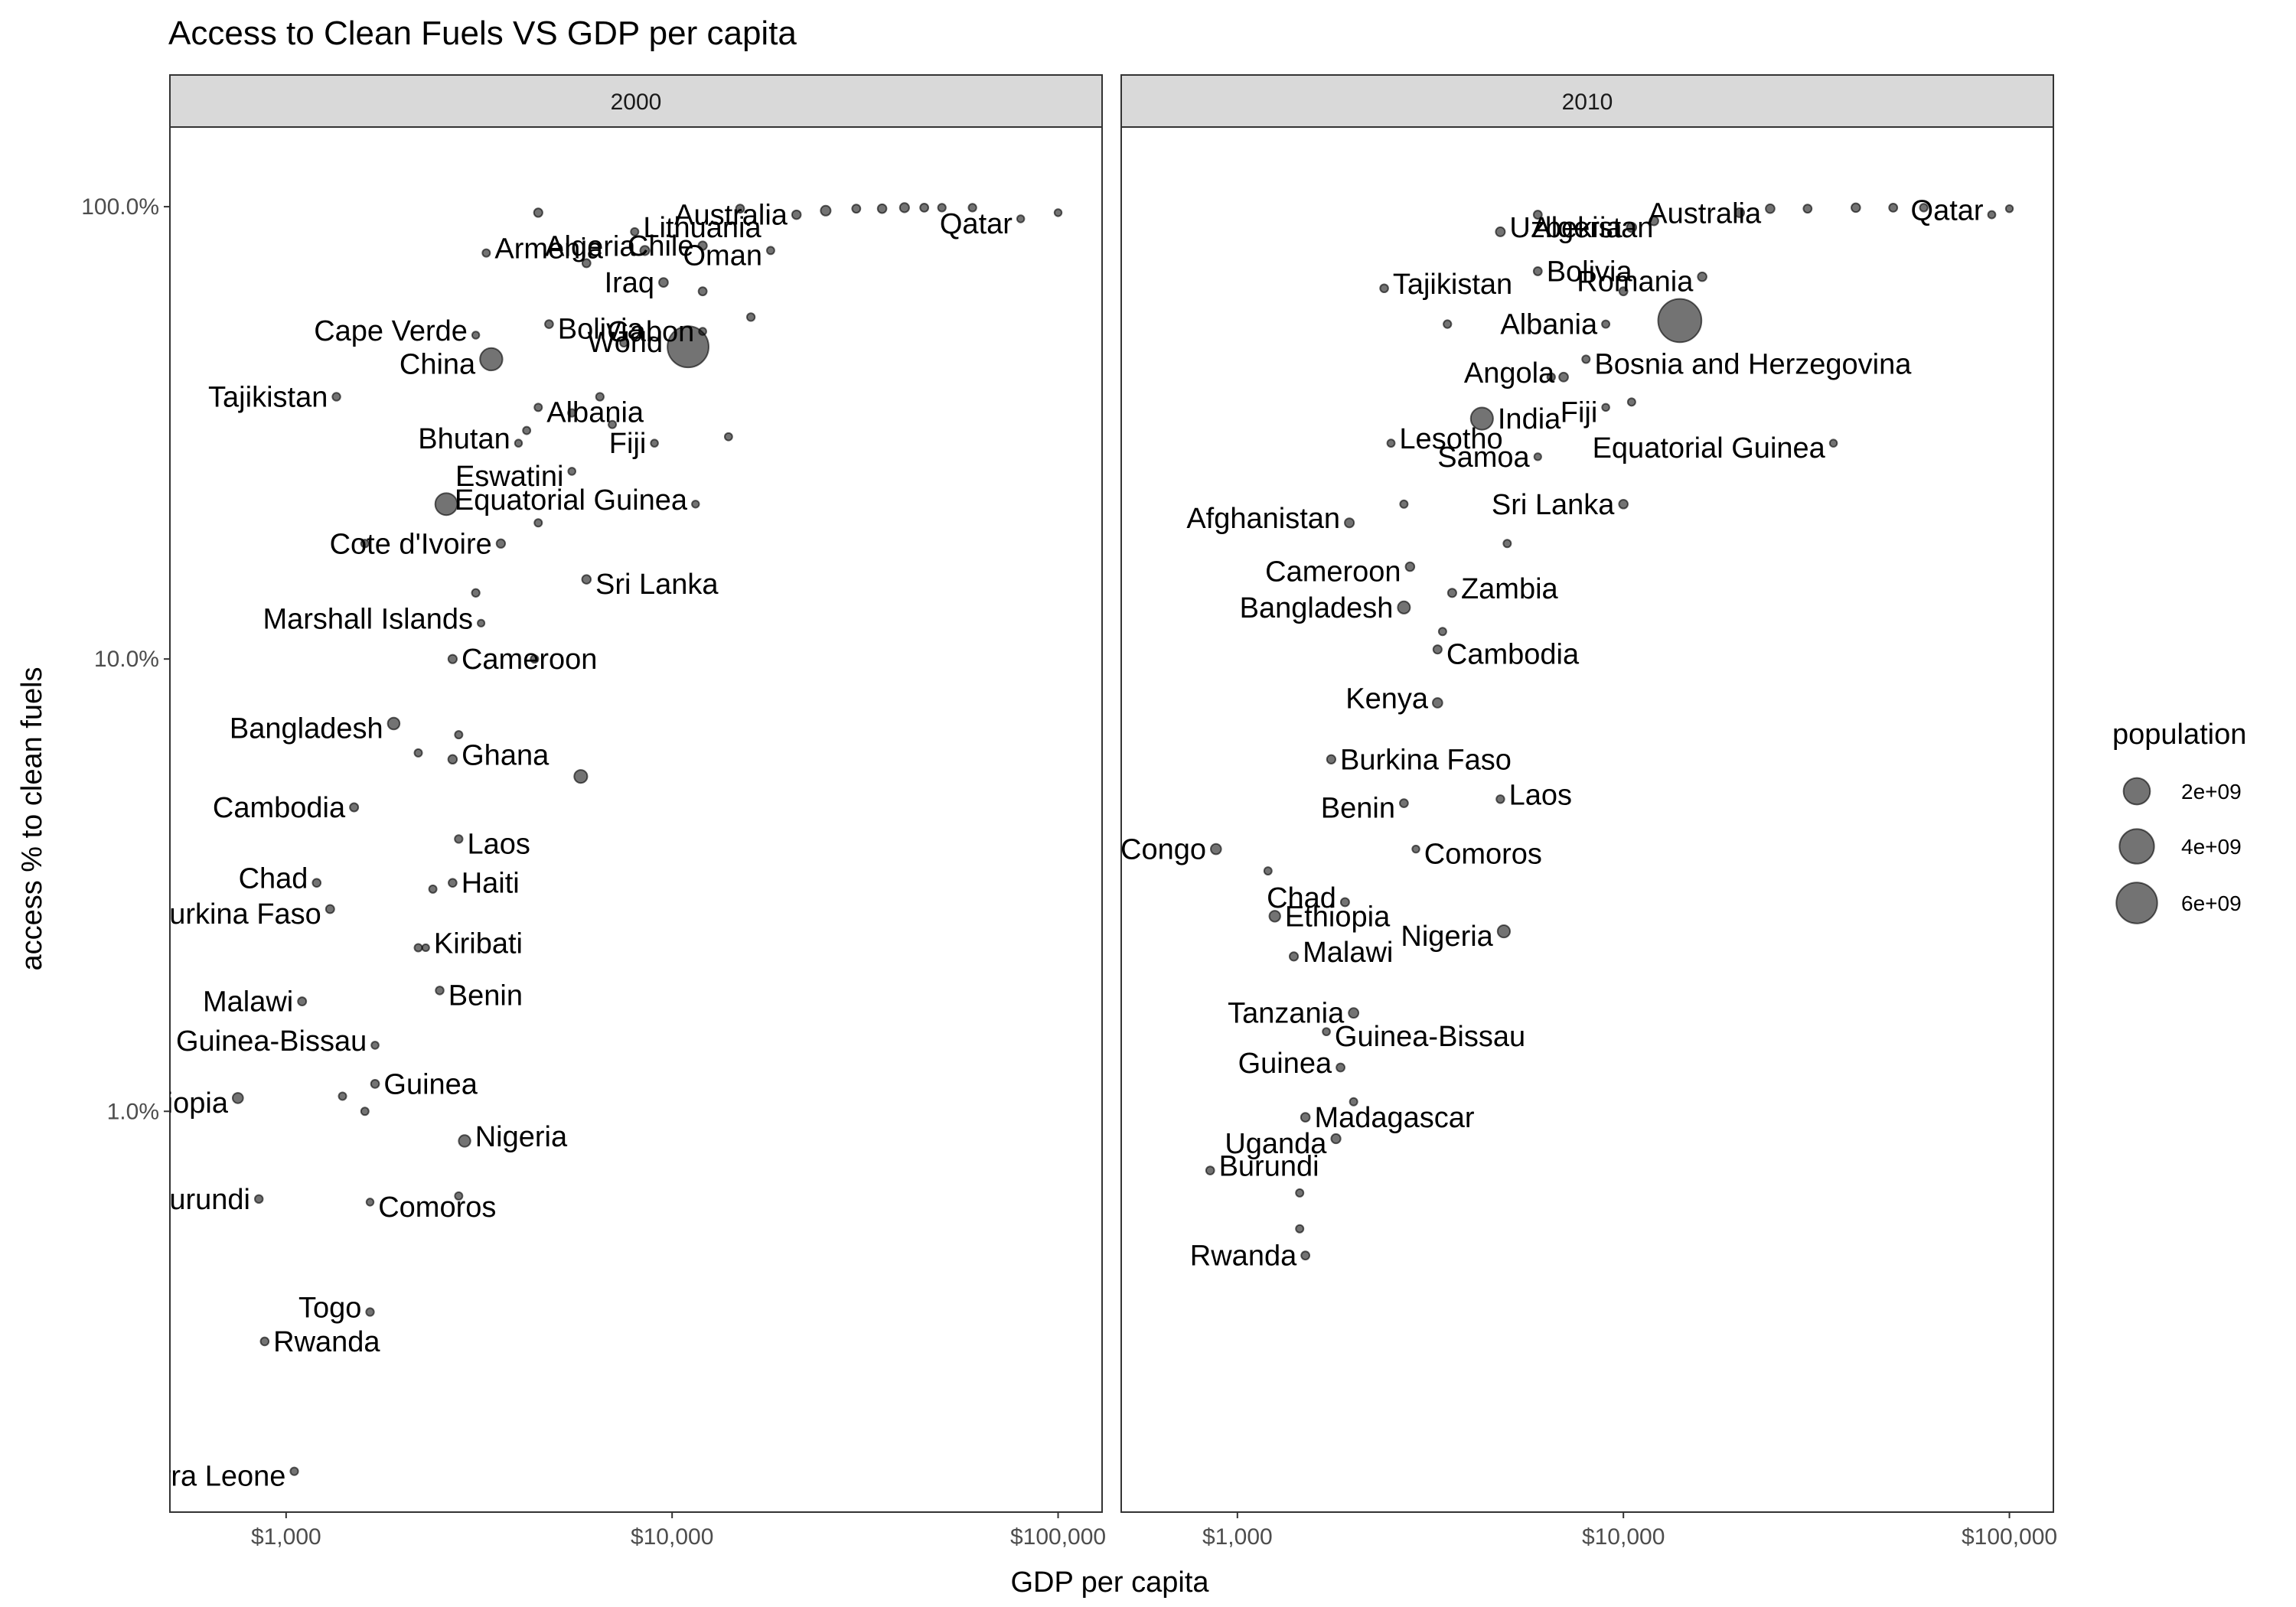  Describe the element at coordinates (650, 332) in the screenshot. I see `point-label: Gabon` at that location.